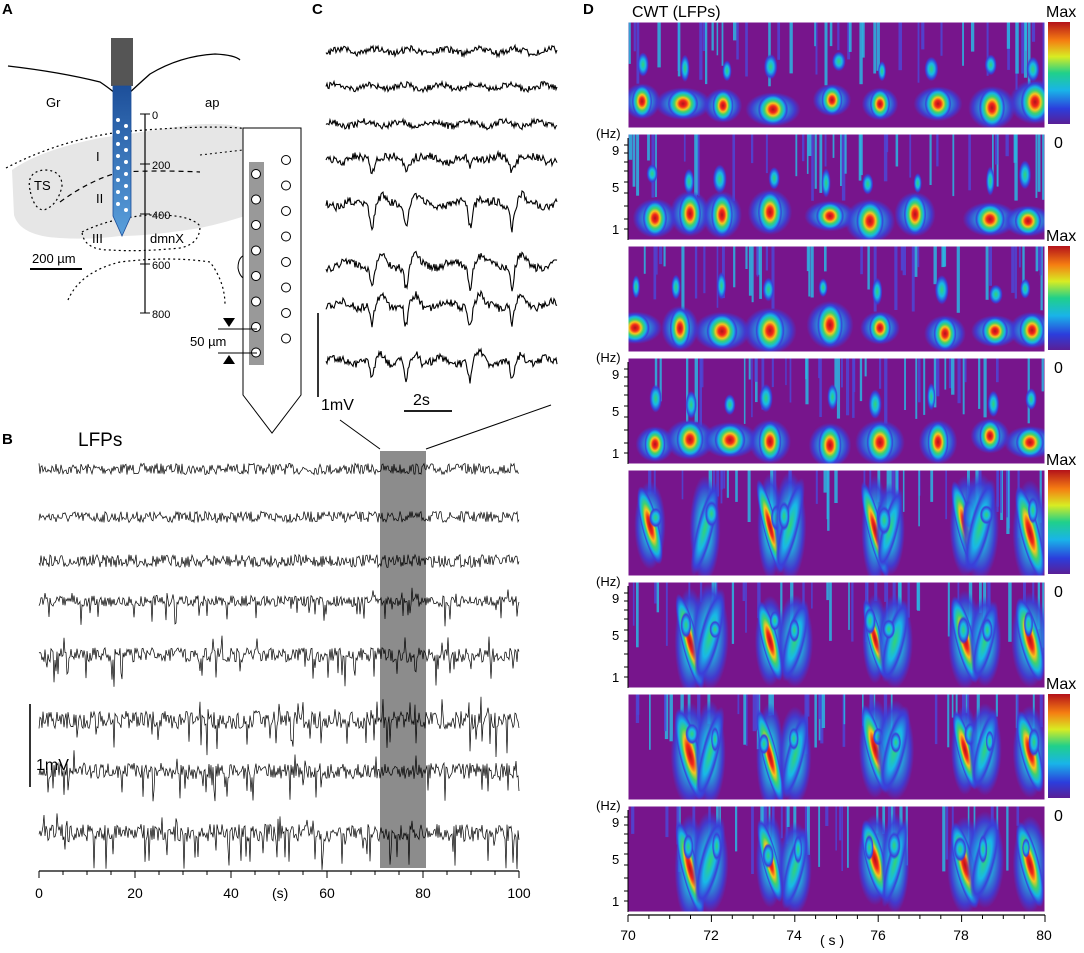 The width and height of the screenshot is (1084, 953). I want to click on probe-detail-connector, so click(221, 152).